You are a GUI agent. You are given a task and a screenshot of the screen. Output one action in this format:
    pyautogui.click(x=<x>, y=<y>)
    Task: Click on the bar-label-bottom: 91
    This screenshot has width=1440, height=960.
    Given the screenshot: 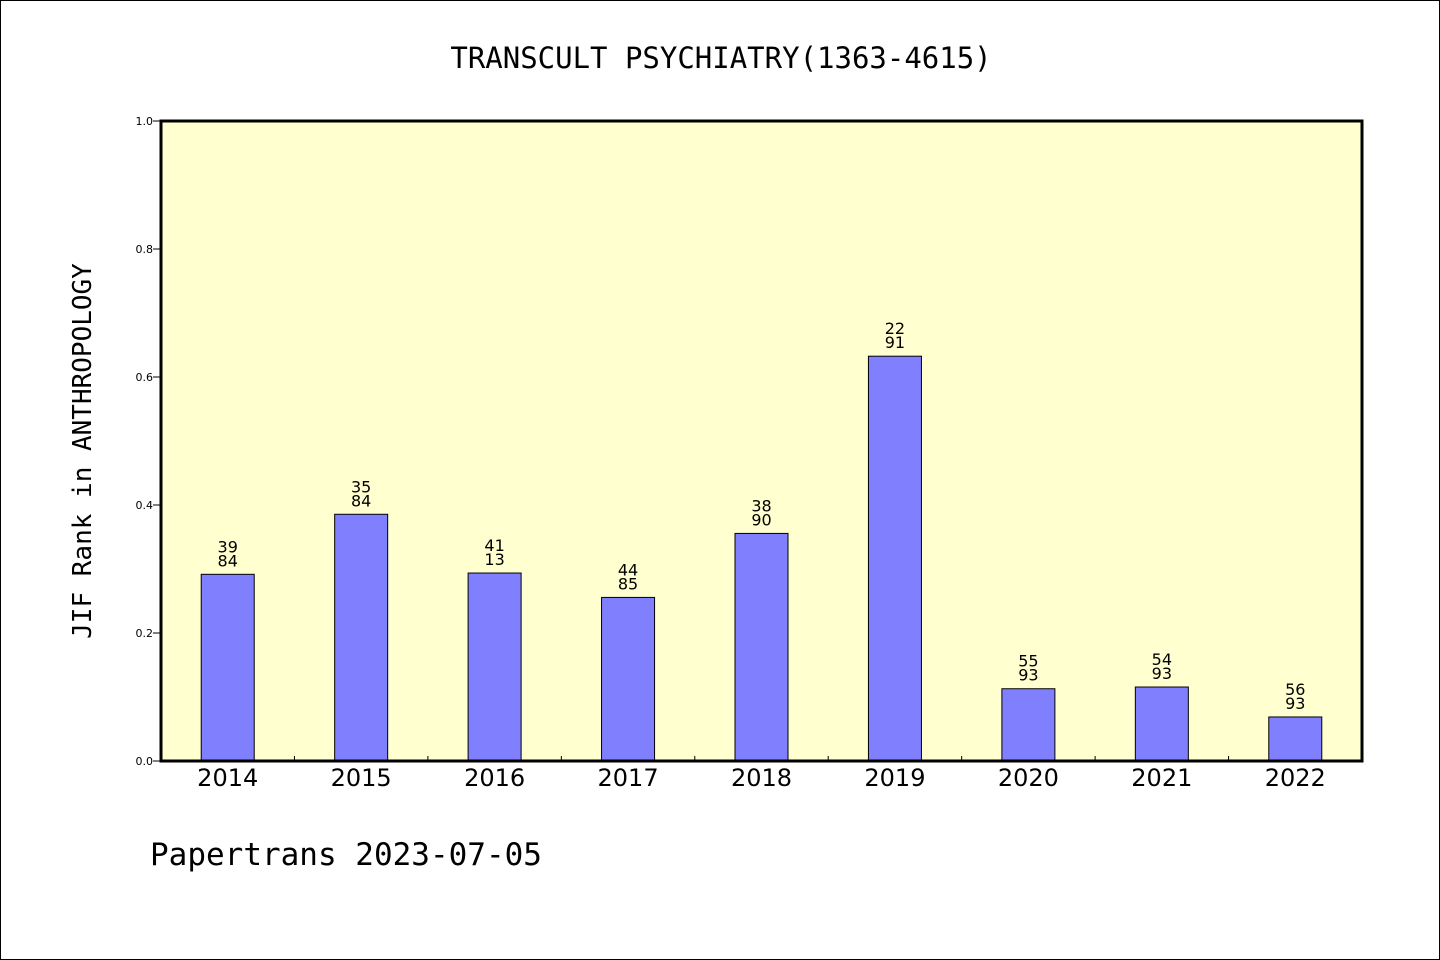 What is the action you would take?
    pyautogui.click(x=895, y=342)
    